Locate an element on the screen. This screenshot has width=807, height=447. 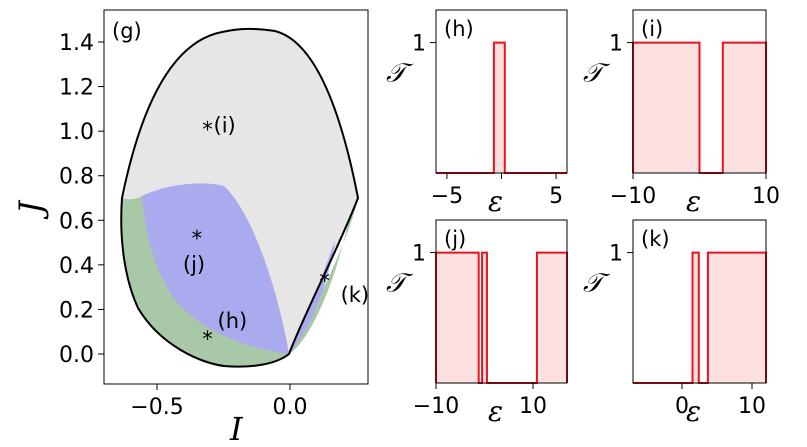
main-ytick-label: 1.0 is located at coordinates (76, 132).